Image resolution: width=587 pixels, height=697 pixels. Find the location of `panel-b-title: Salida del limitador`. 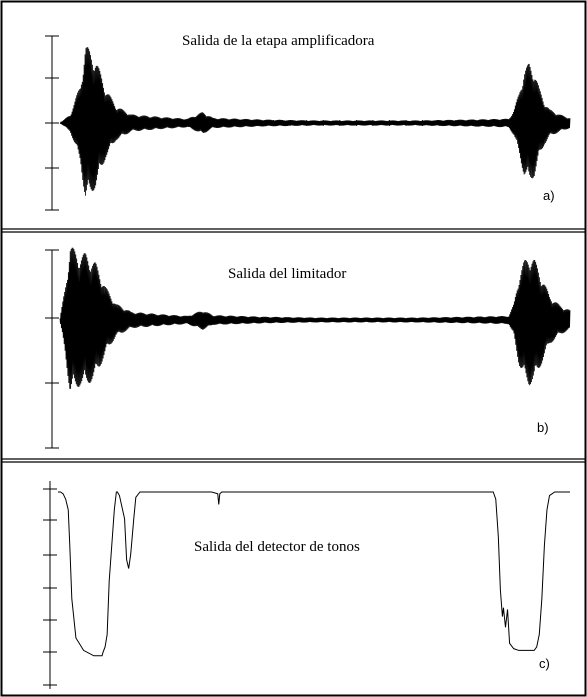

panel-b-title: Salida del limitador is located at coordinates (287, 274).